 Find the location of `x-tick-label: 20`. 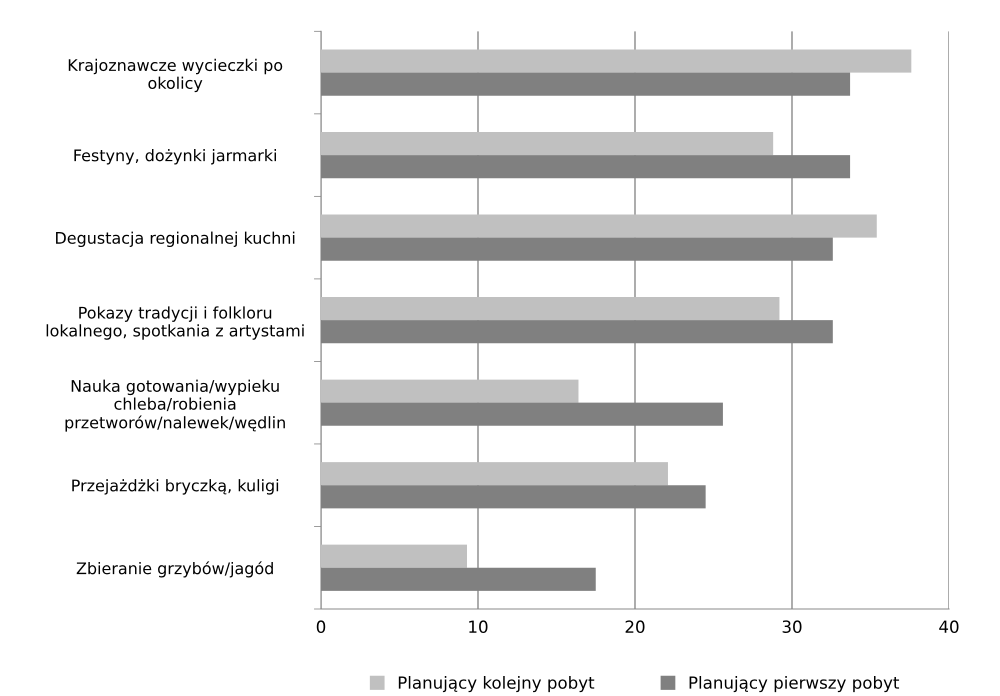

x-tick-label: 20 is located at coordinates (635, 627).